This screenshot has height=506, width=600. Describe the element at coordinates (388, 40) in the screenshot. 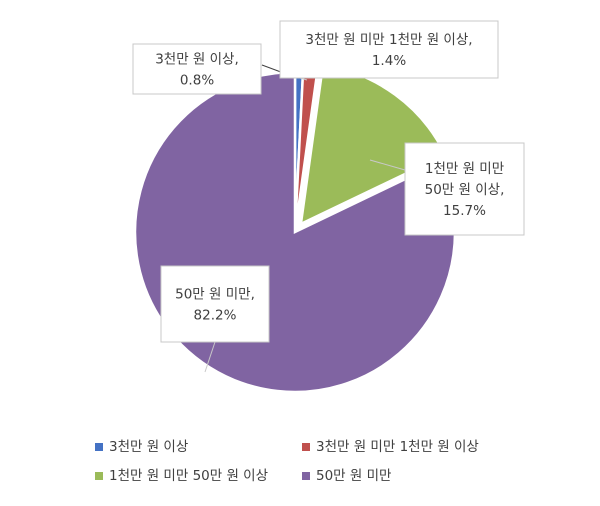

I see `data-label-text-1-0: 3천만 원 미만 1천만 원 이상,` at that location.